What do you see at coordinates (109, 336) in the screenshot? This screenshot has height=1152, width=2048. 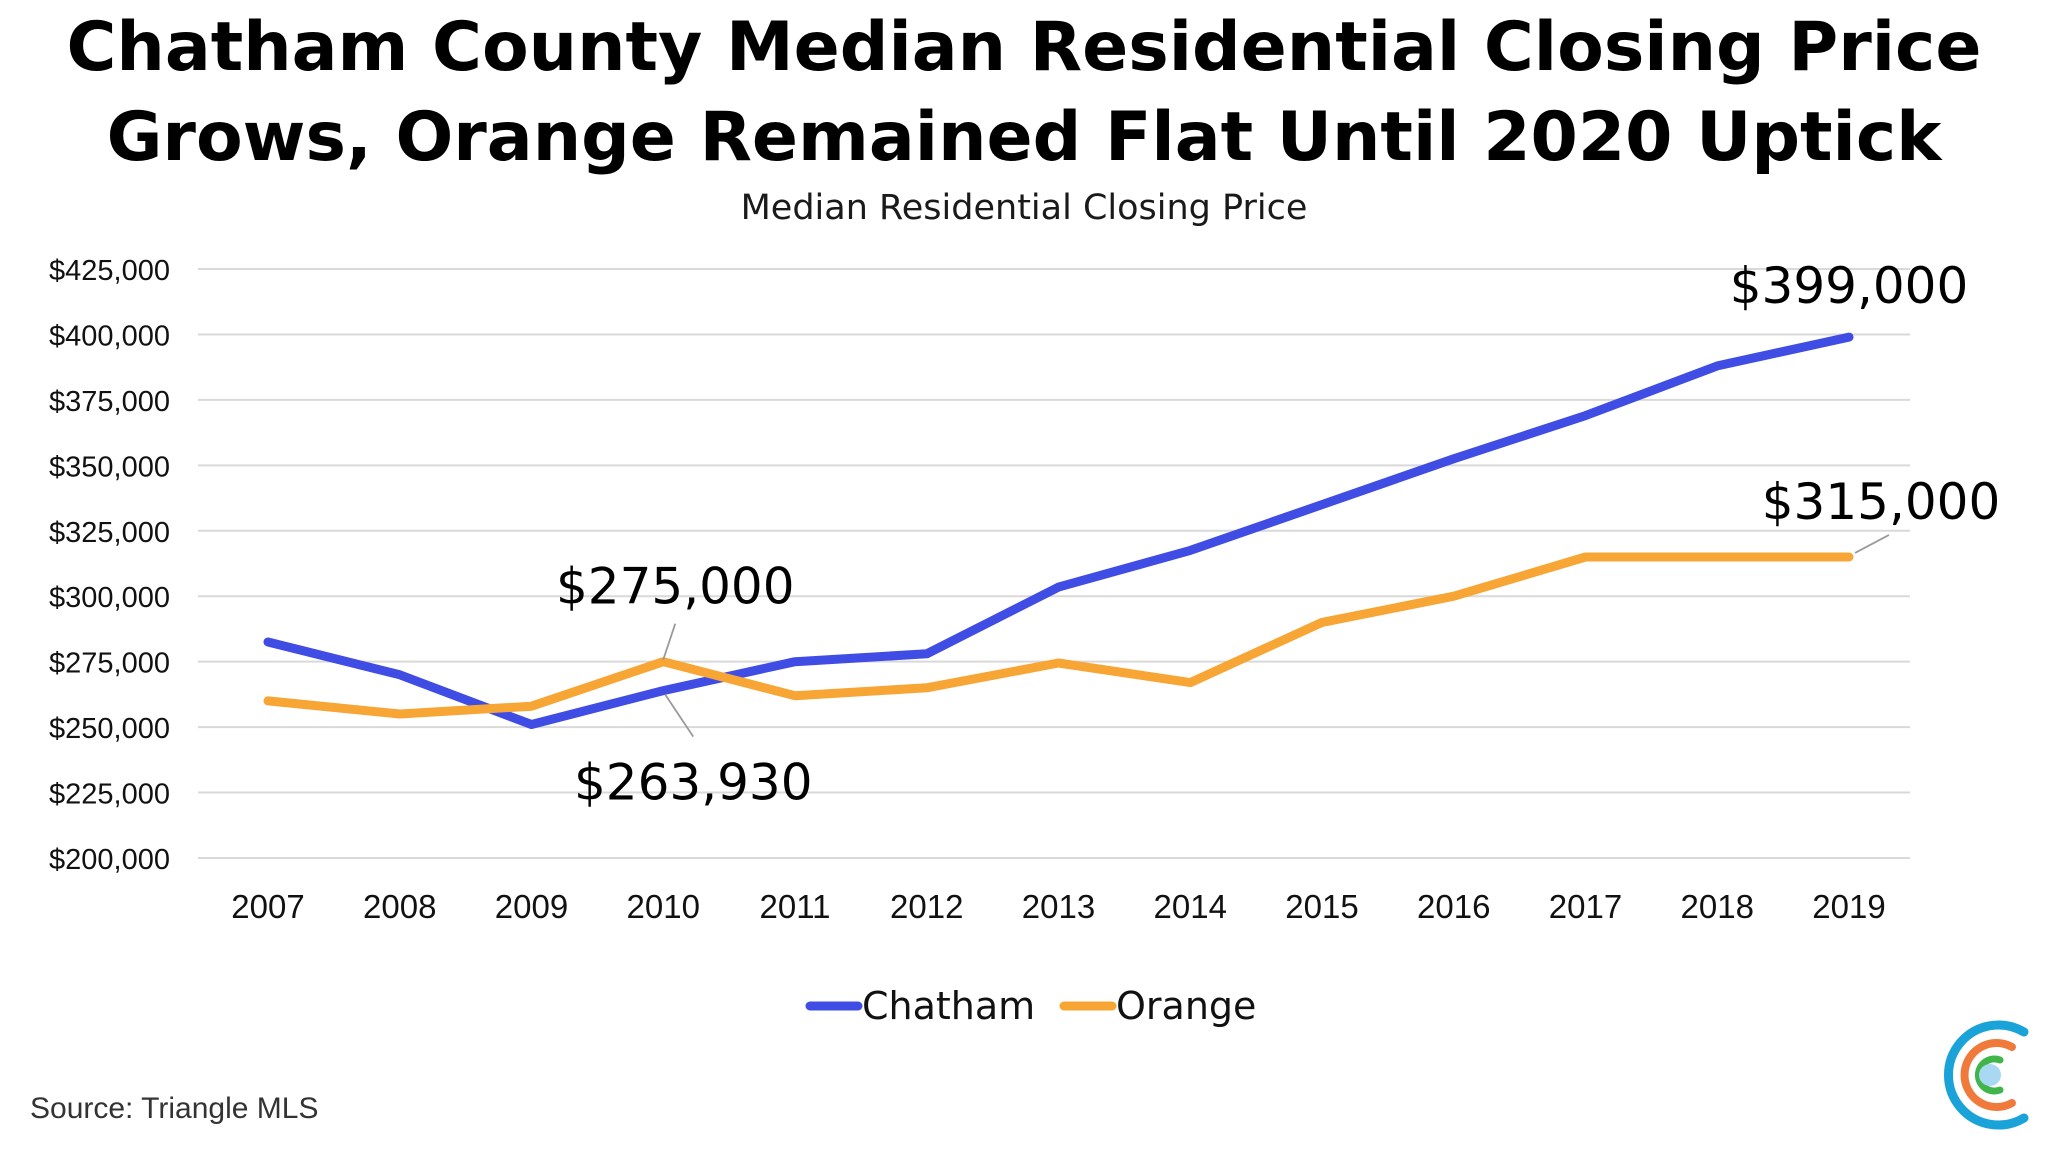 I see `y-tick-label: $400,000` at bounding box center [109, 336].